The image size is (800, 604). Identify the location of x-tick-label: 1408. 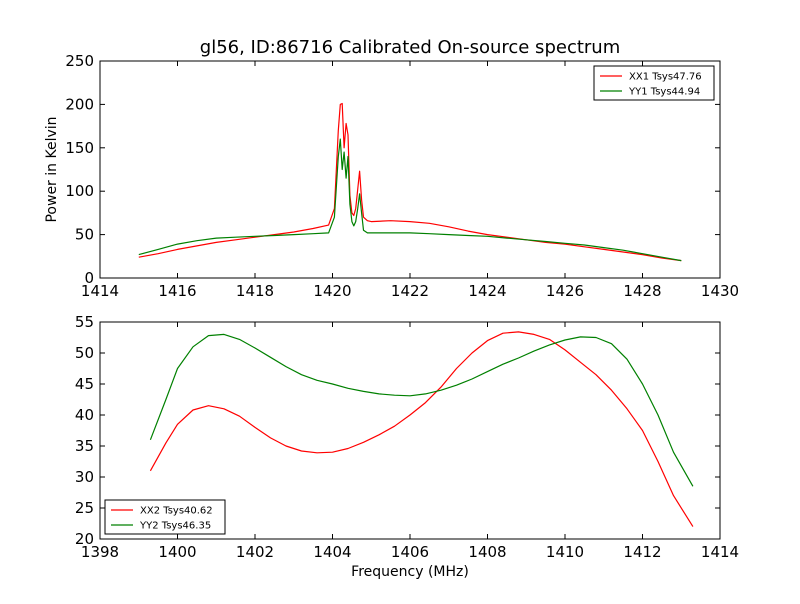
(487, 552).